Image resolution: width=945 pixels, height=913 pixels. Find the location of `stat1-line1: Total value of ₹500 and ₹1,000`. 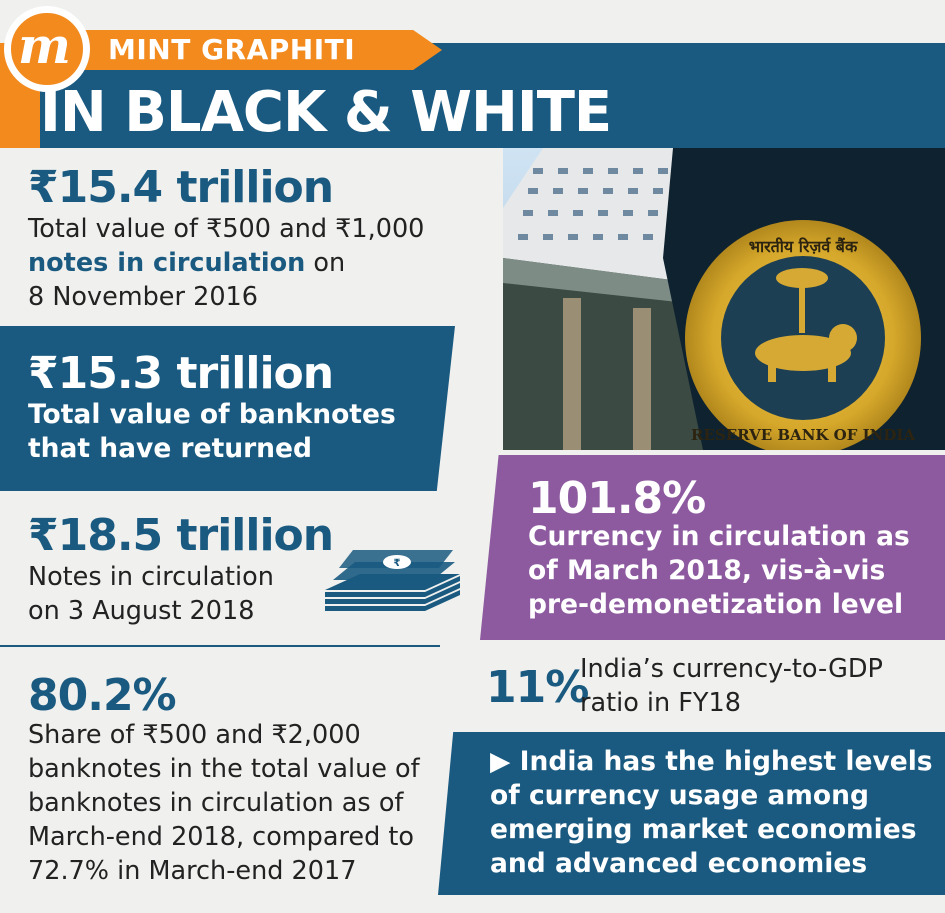

stat1-line1: Total value of ₹500 and ₹1,000 is located at coordinates (226, 229).